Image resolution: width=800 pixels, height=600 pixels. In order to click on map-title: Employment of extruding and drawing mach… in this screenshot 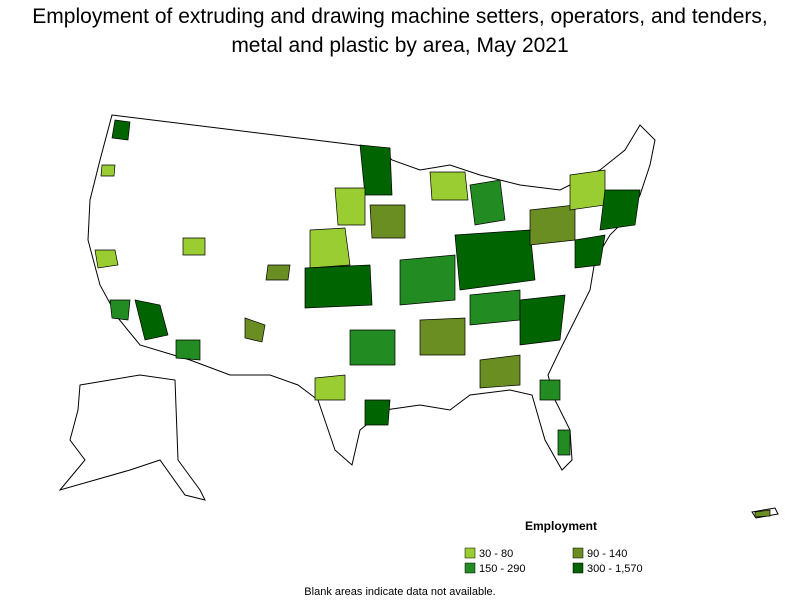, I will do `click(400, 31)`.